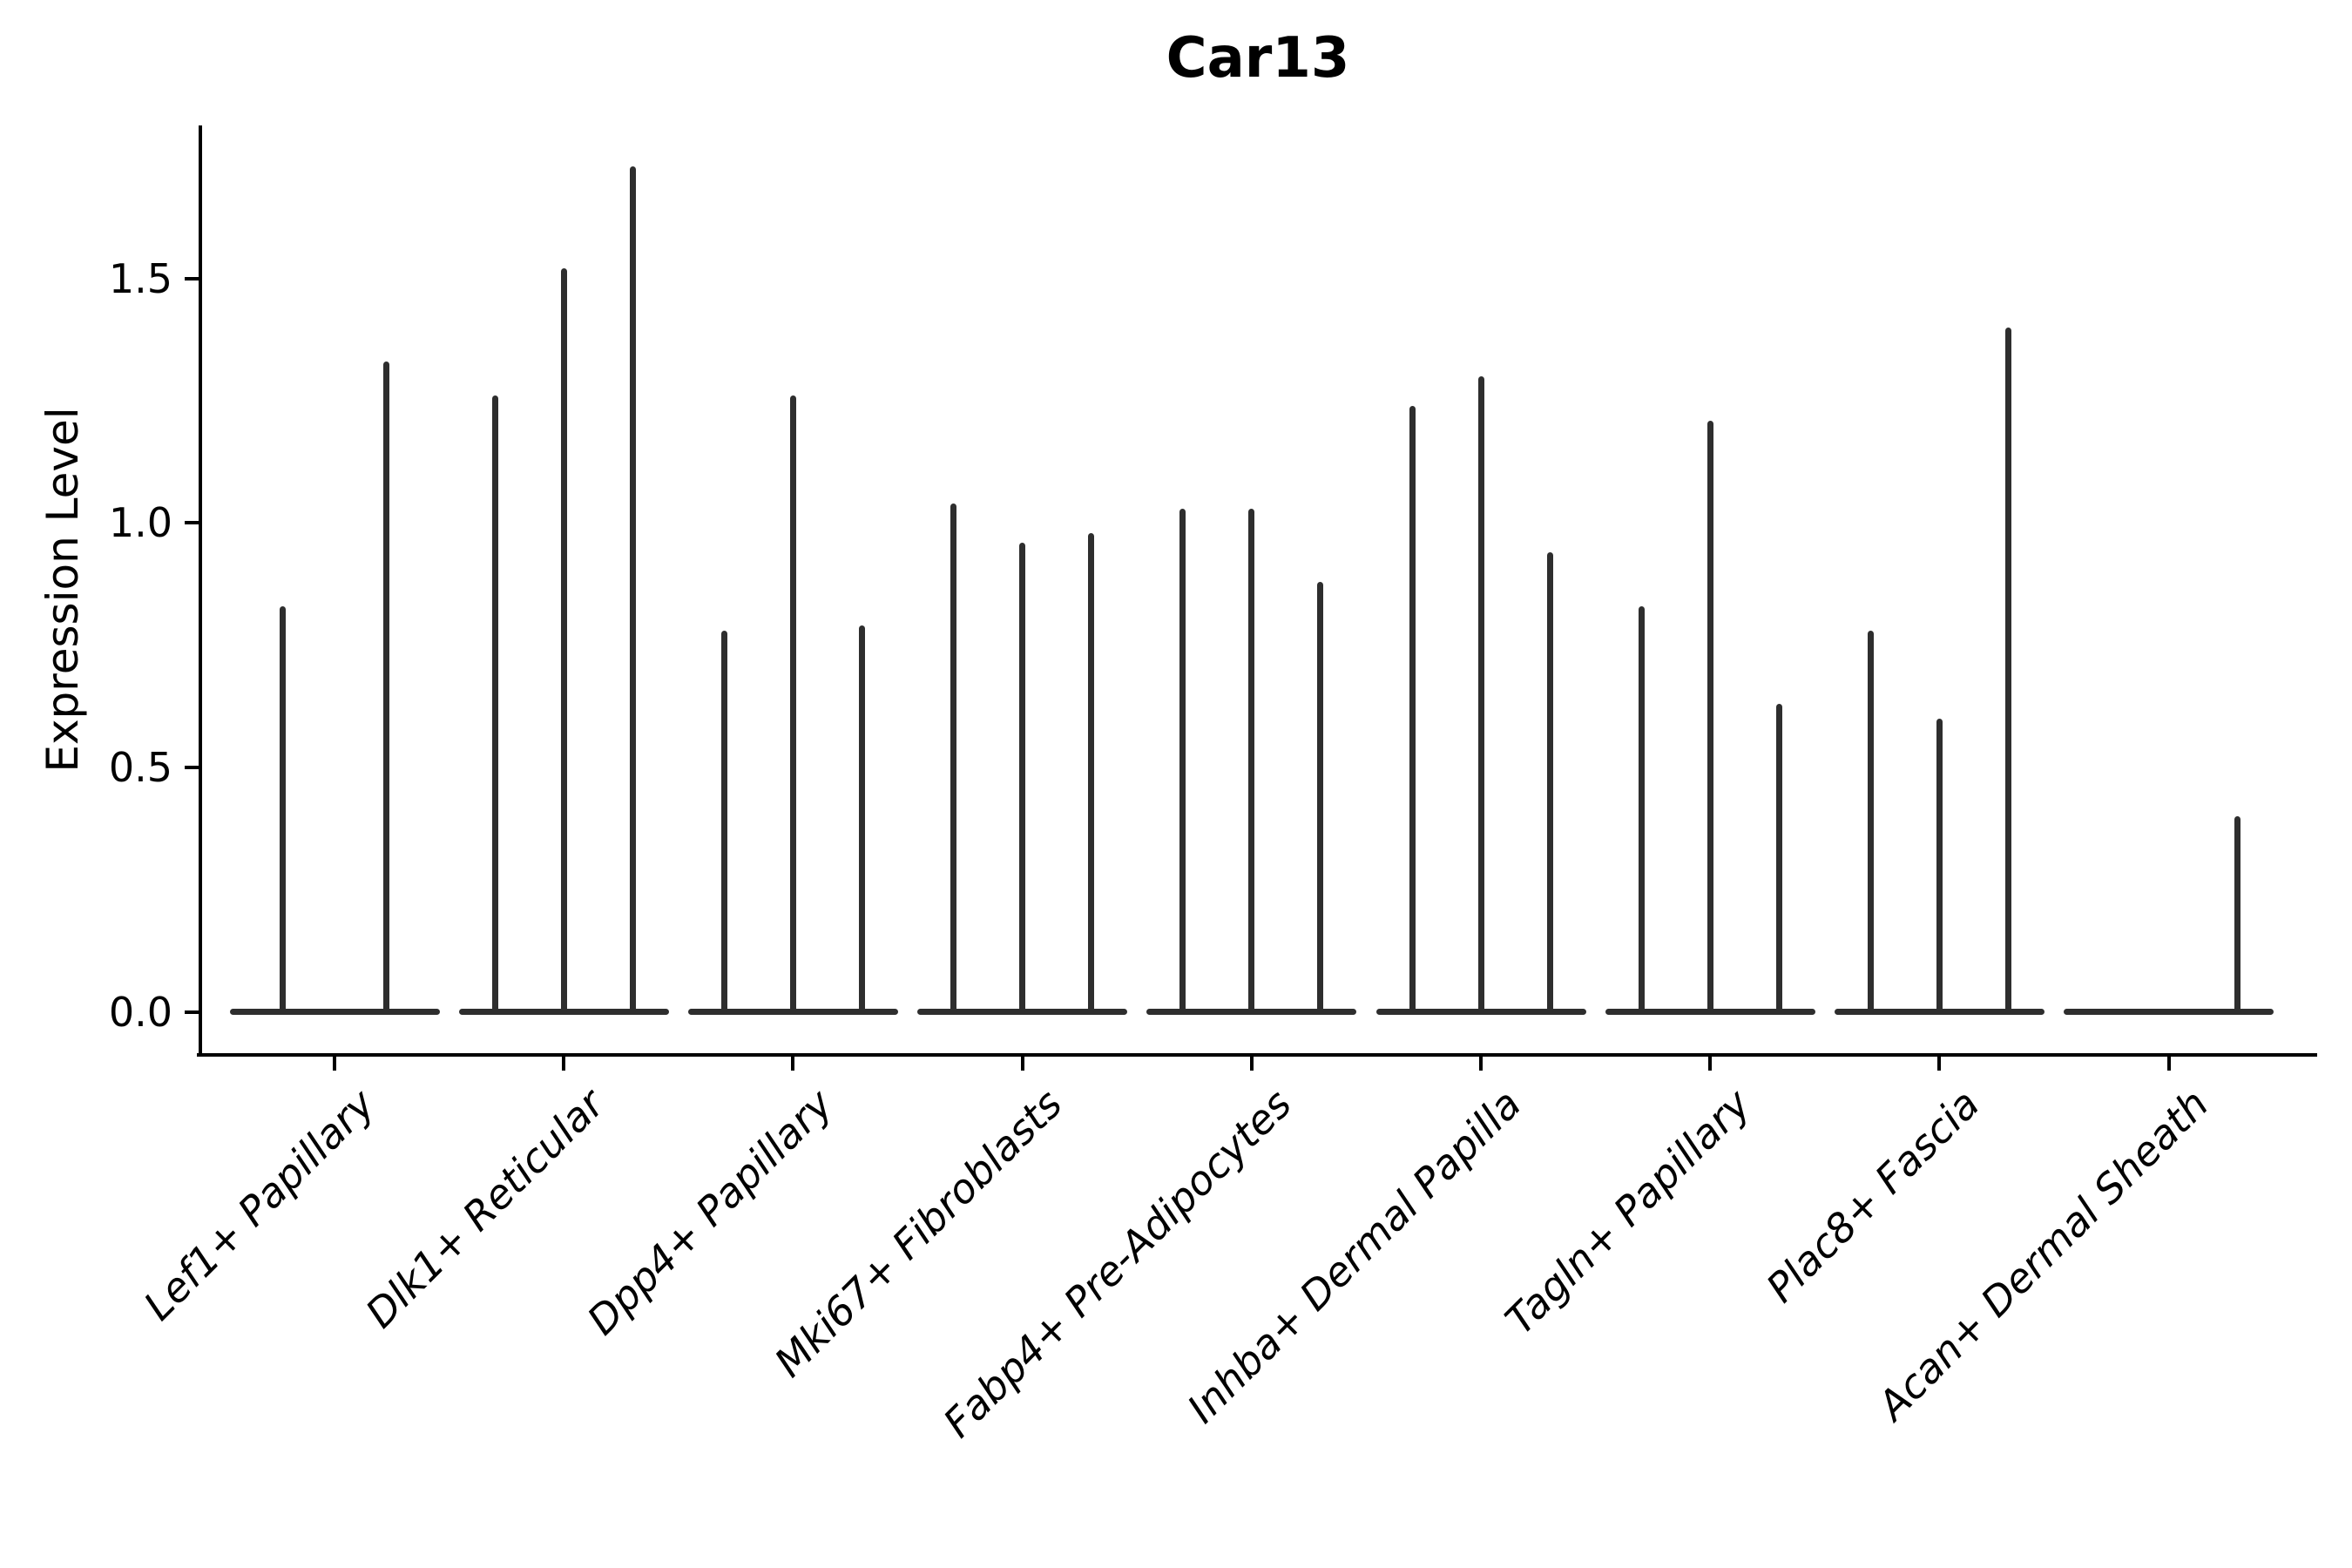  Describe the element at coordinates (484, 1208) in the screenshot. I see `x-tick-label-text: Dlk1+ Reticular` at that location.